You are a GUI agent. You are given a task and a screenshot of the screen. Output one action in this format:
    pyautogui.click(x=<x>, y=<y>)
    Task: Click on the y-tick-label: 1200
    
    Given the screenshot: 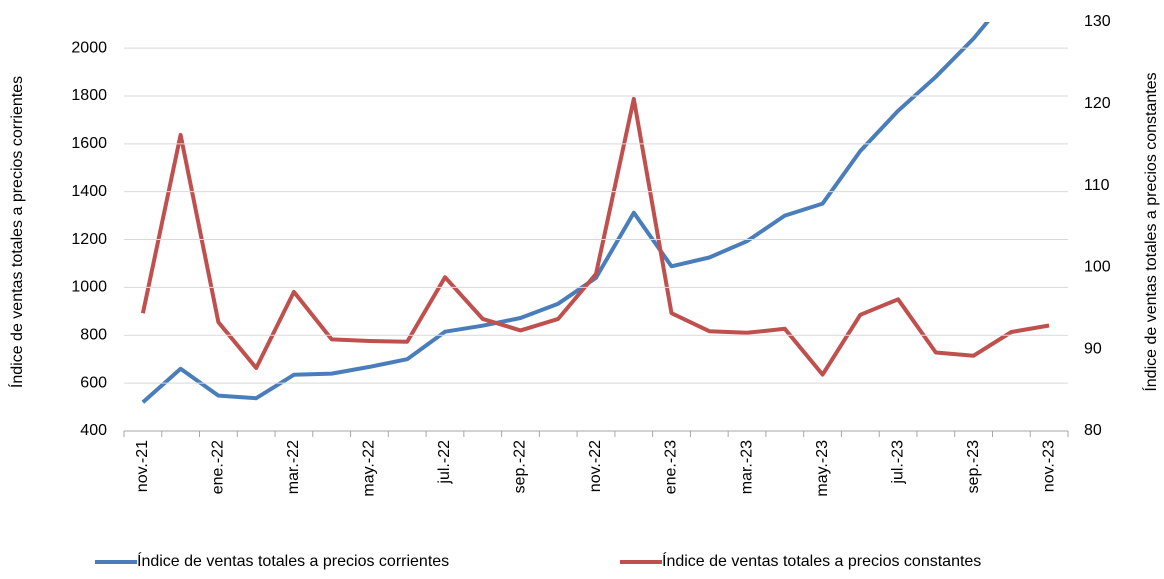 What is the action you would take?
    pyautogui.click(x=89, y=239)
    